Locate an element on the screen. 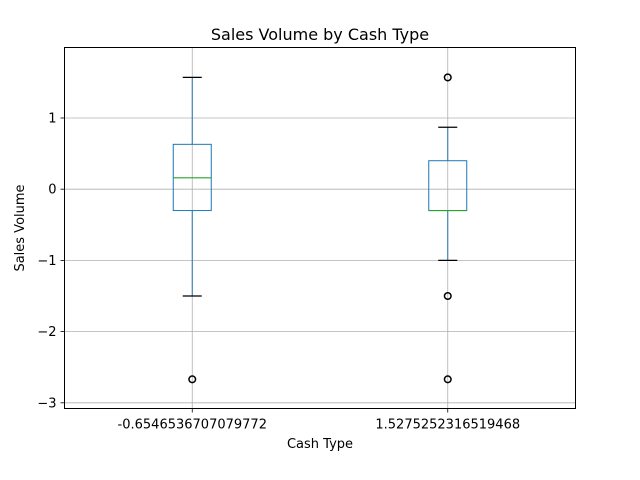 This screenshot has height=480, width=640. y-tick-label: −3 is located at coordinates (46, 403).